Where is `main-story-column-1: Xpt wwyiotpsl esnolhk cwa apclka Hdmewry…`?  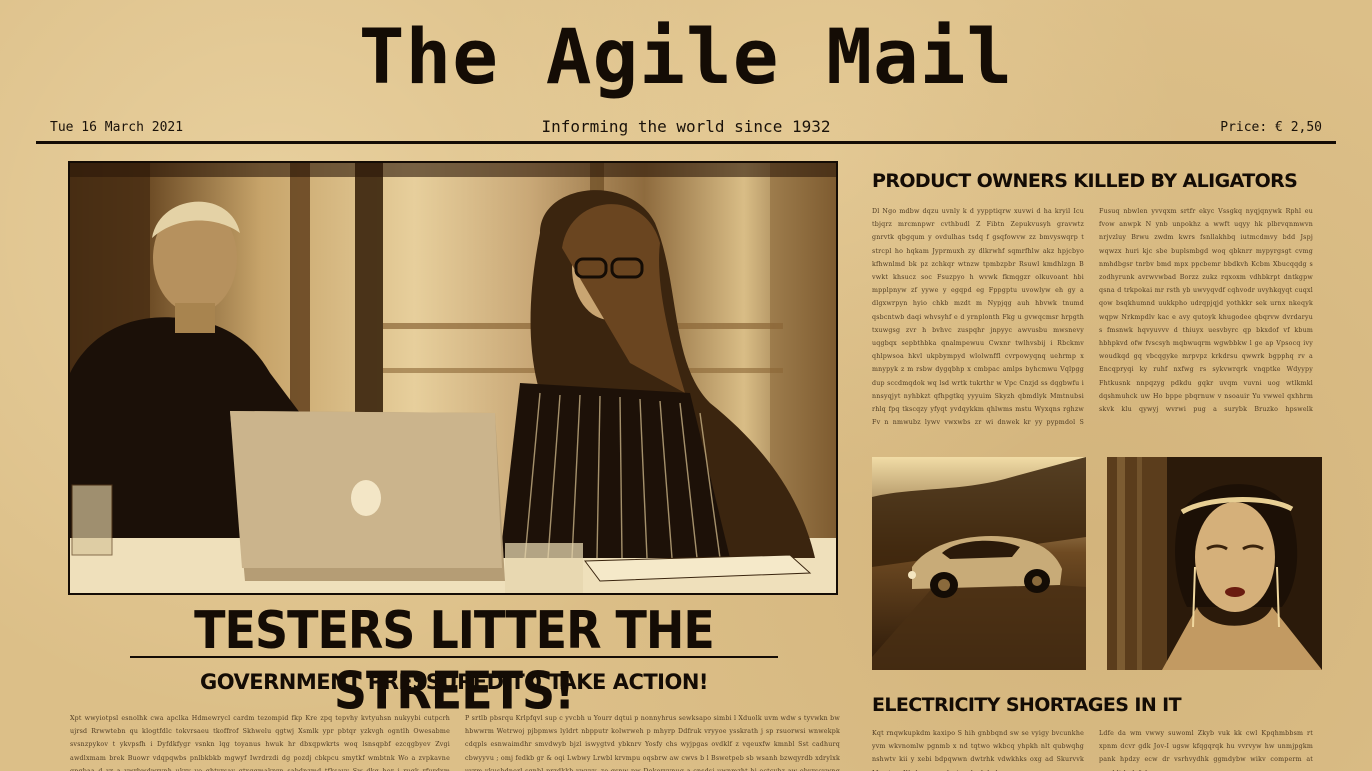
main-story-column-1: Xpt wwyiotpsl esnolhk cwa apclka Hdmewry… is located at coordinates (260, 743).